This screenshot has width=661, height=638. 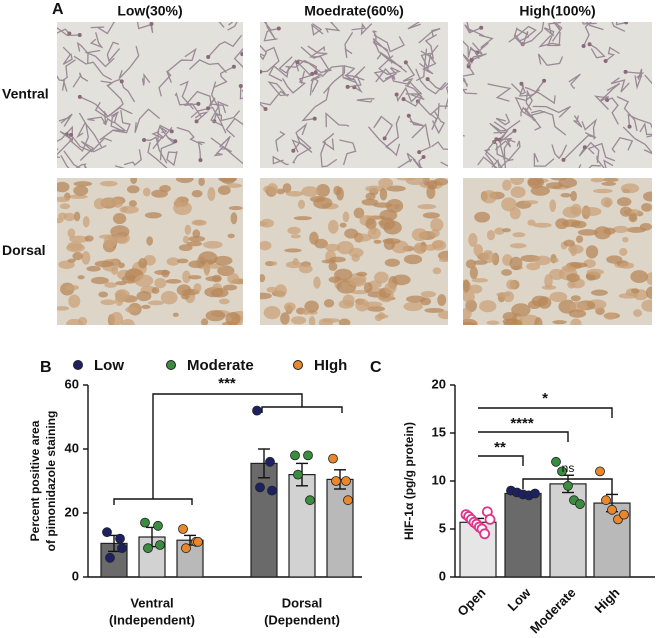 I want to click on y-tick-label: 40, so click(x=72, y=447).